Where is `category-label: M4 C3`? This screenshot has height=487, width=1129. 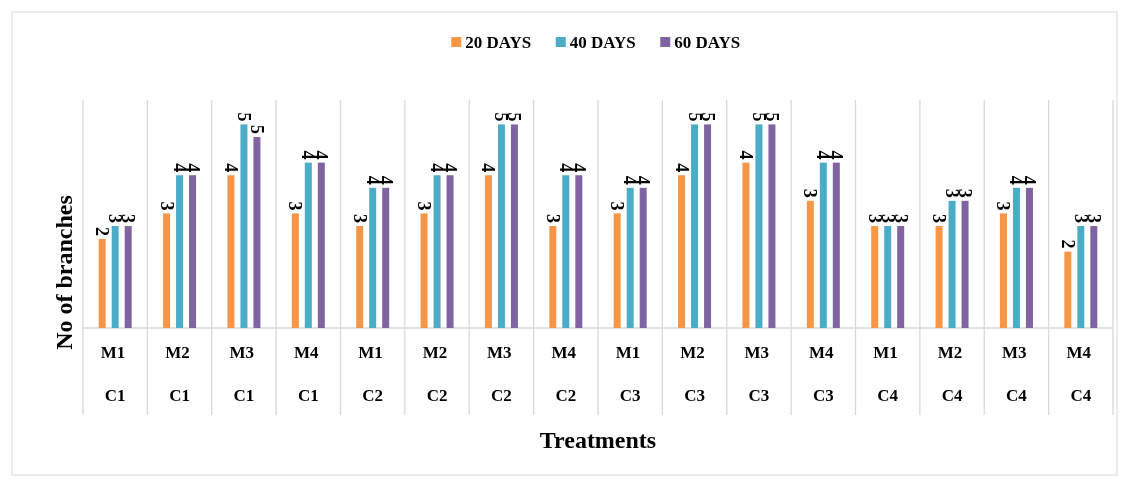 category-label: M4 C3 is located at coordinates (821, 374).